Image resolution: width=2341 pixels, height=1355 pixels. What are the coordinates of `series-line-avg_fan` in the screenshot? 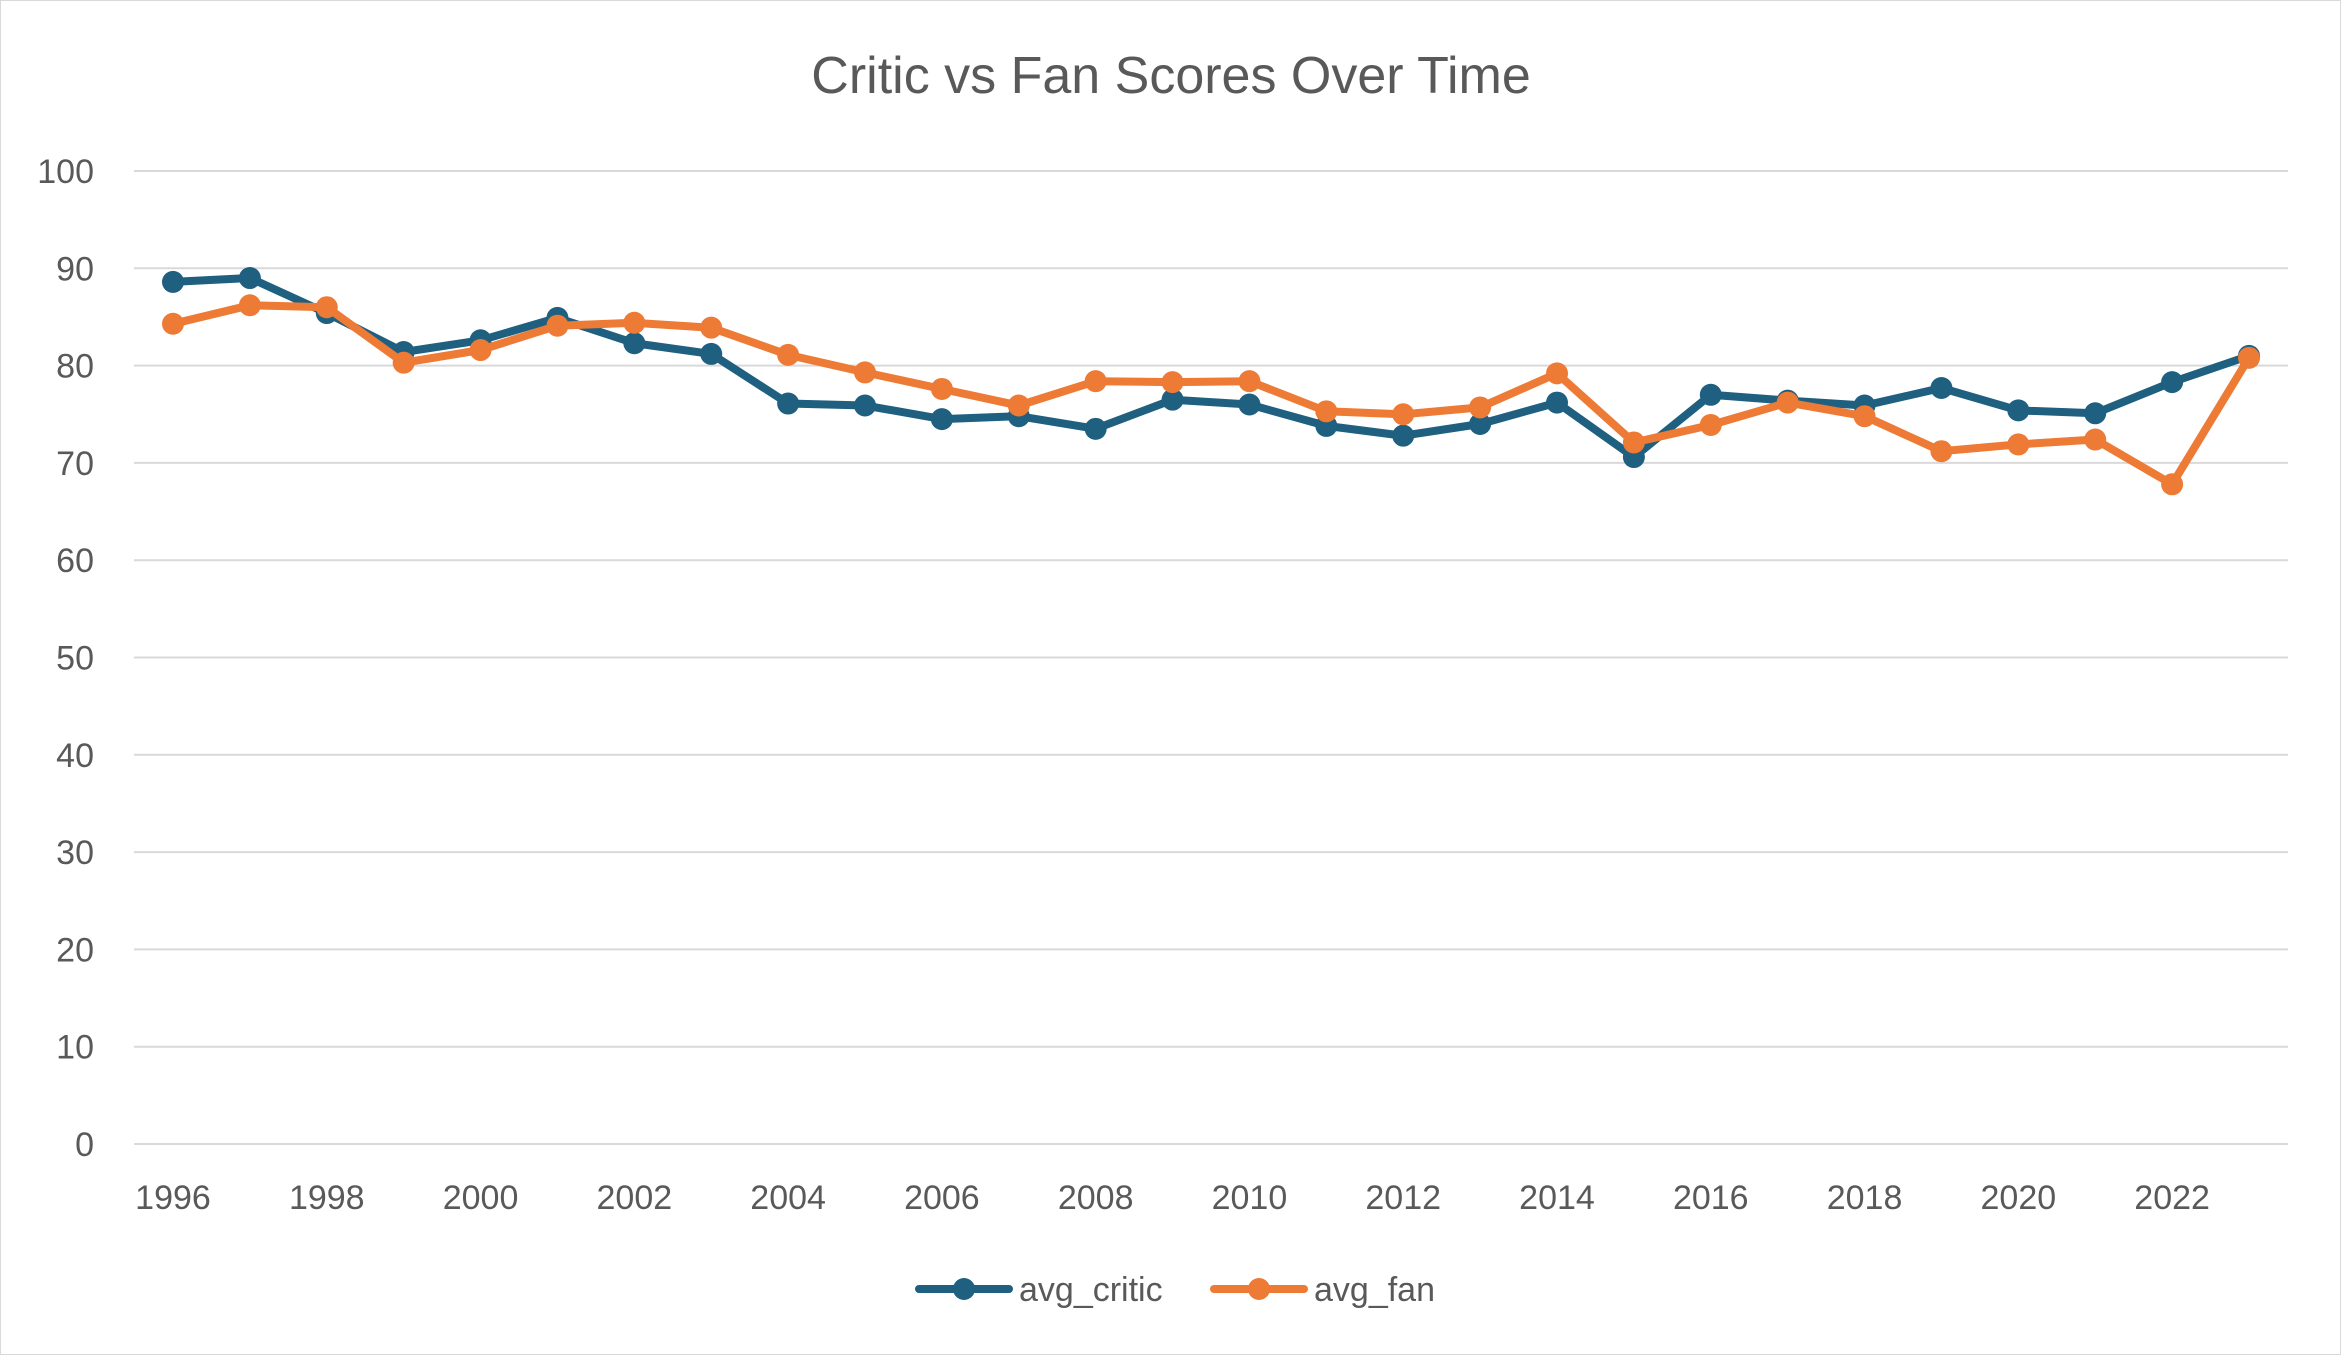 It's located at (1211, 395).